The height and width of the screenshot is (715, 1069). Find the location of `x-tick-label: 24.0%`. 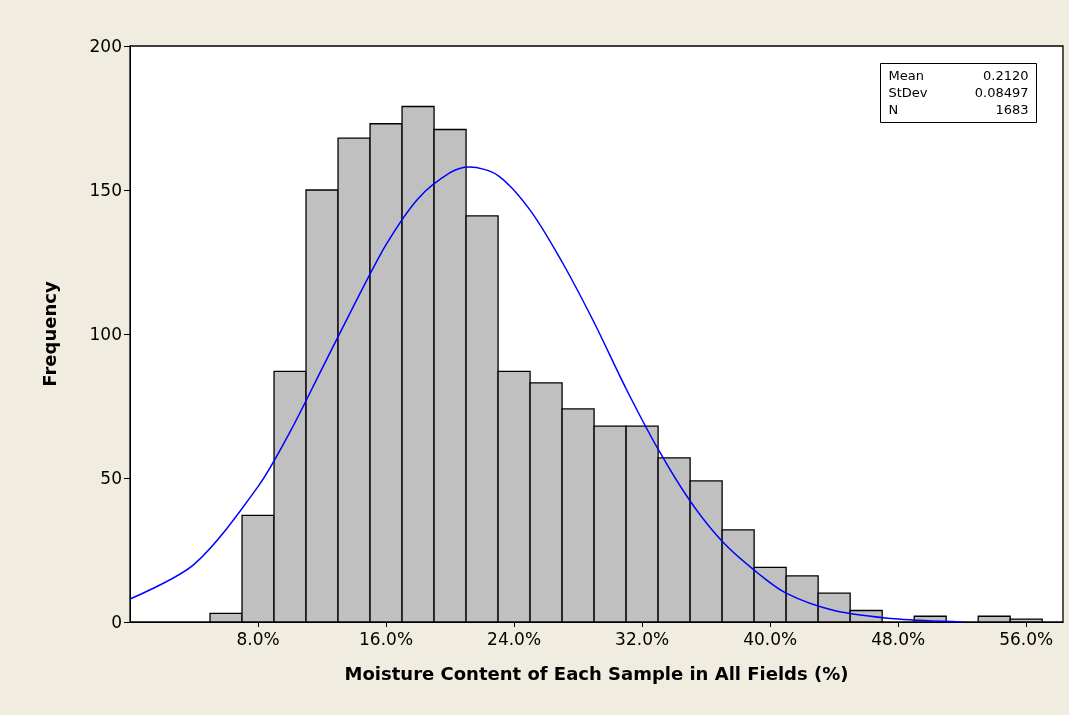

x-tick-label: 24.0% is located at coordinates (514, 638).